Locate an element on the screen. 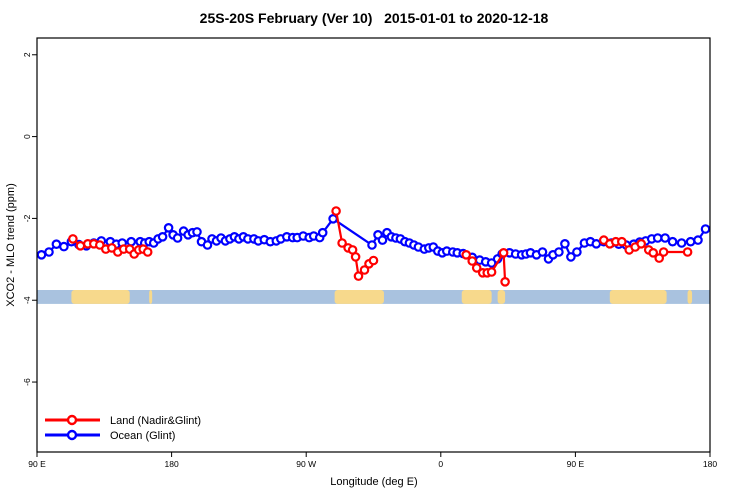 This screenshot has height=500, width=750. x-axis-title: Longitude (deg E) is located at coordinates (373, 482).